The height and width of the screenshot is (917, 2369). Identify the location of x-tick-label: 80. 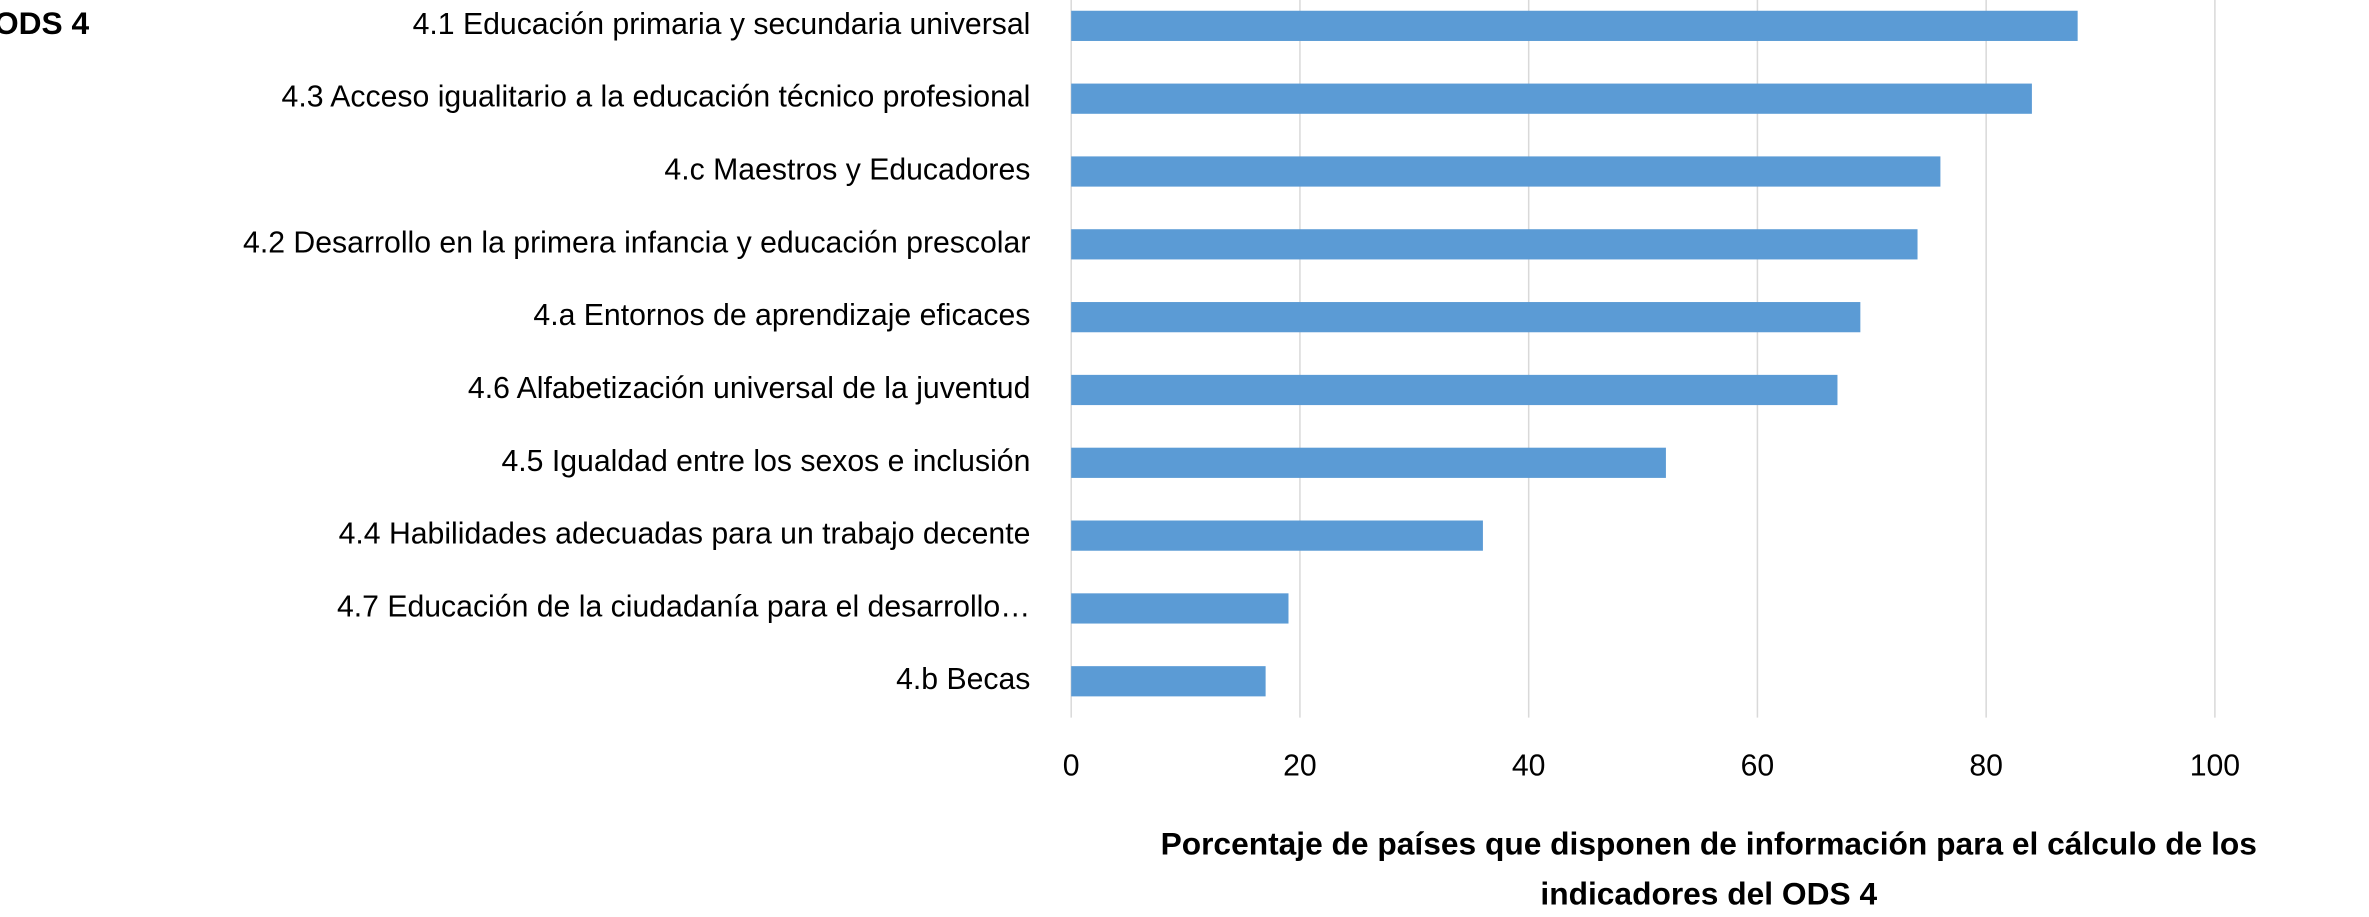
(1986, 766).